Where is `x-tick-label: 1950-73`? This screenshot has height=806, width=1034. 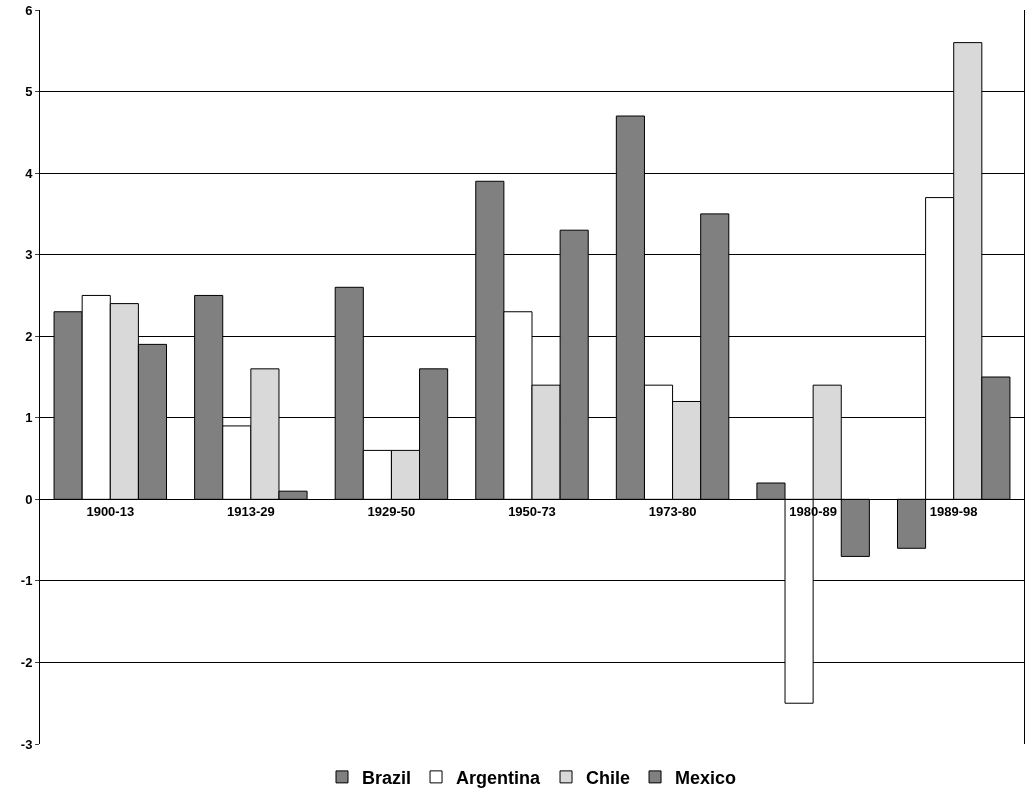 x-tick-label: 1950-73 is located at coordinates (532, 511).